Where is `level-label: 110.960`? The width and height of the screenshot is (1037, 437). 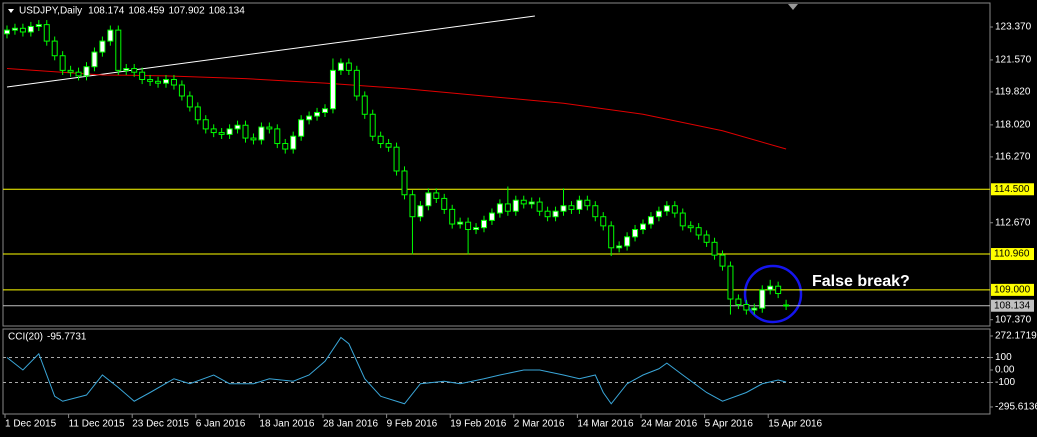 level-label: 110.960 is located at coordinates (1012, 254).